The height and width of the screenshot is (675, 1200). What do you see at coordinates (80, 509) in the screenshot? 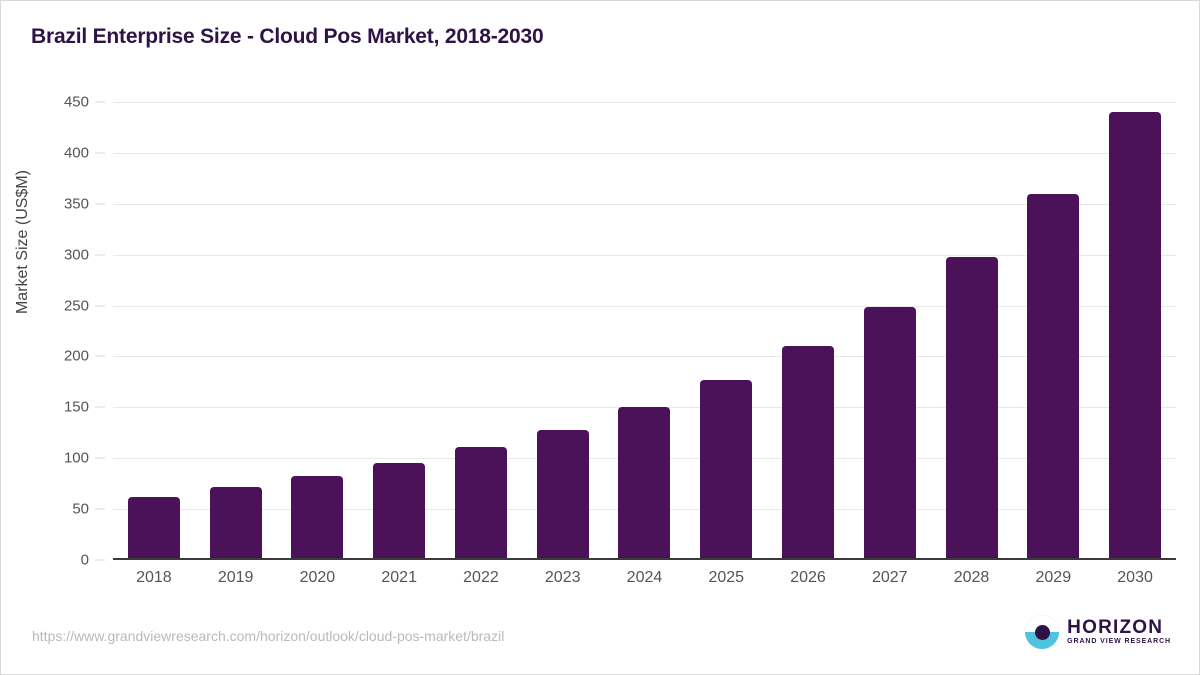
I see `y-axis-tick-label: 50` at bounding box center [80, 509].